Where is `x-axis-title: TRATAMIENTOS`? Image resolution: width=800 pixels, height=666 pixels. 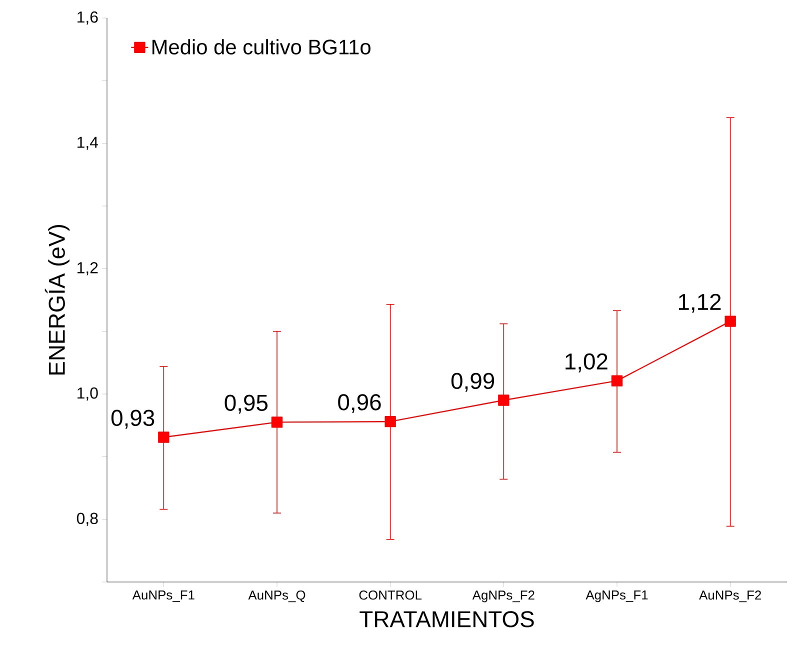 x-axis-title: TRATAMIENTOS is located at coordinates (447, 619).